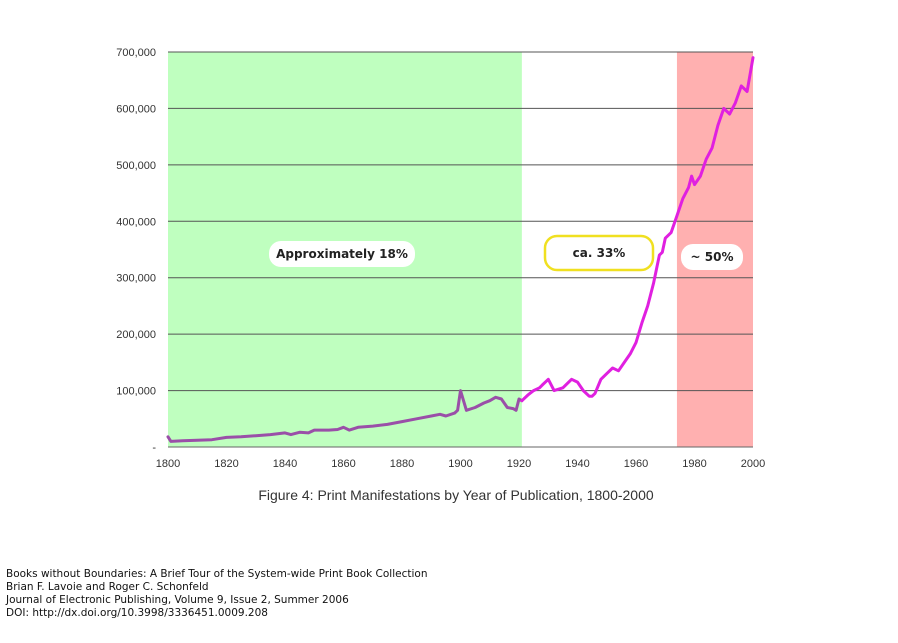 This screenshot has width=898, height=643. I want to click on region-label-2: ~ 50%, so click(712, 257).